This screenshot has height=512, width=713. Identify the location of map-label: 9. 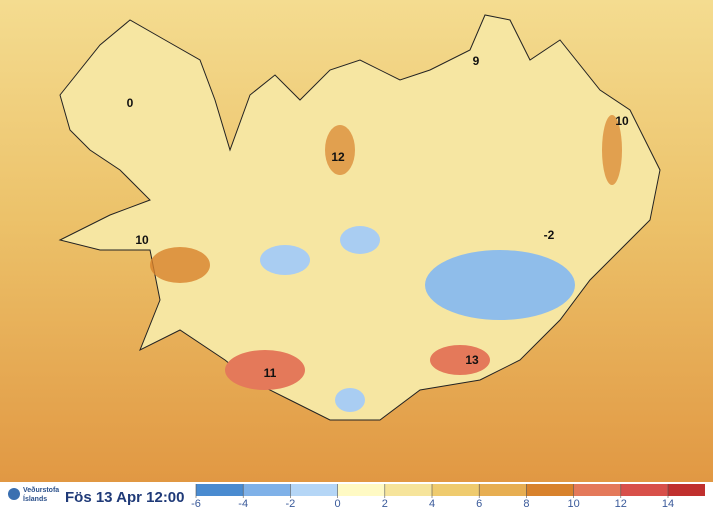
(476, 61).